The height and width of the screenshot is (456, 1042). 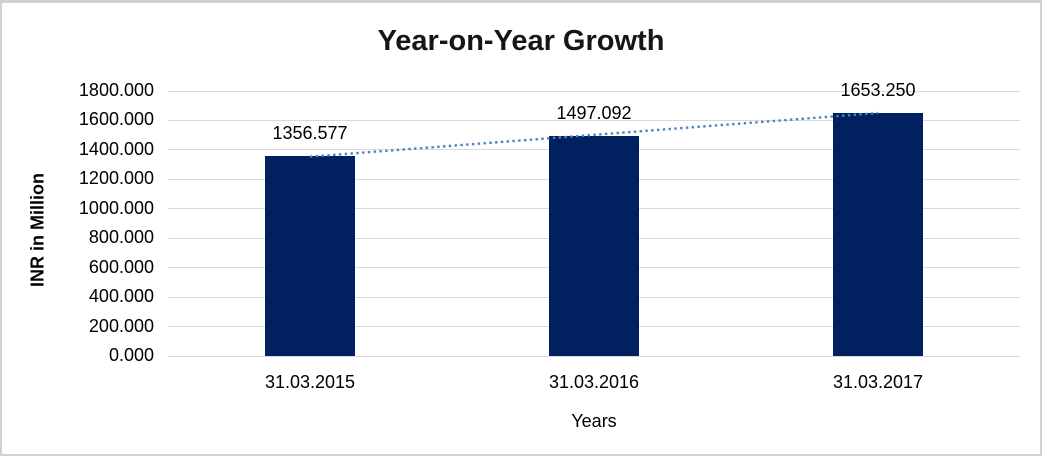 What do you see at coordinates (521, 41) in the screenshot?
I see `chart-title: Year-on-Year Growth` at bounding box center [521, 41].